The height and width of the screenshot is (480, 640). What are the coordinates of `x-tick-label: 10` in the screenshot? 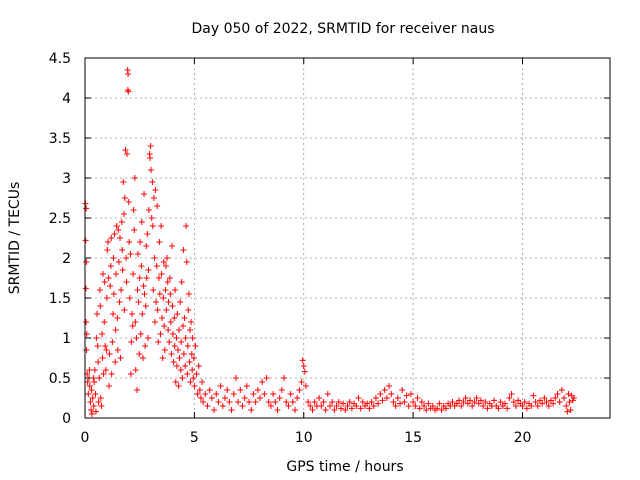 It's located at (304, 438).